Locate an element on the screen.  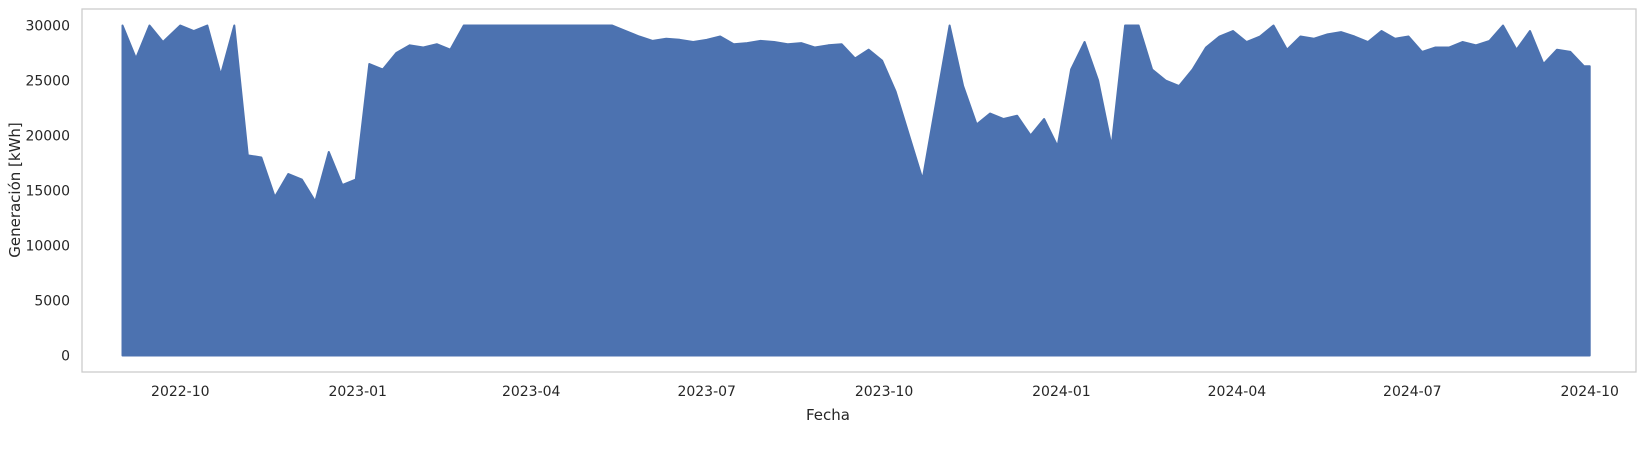
x-tick-label: 2023-07 is located at coordinates (706, 392).